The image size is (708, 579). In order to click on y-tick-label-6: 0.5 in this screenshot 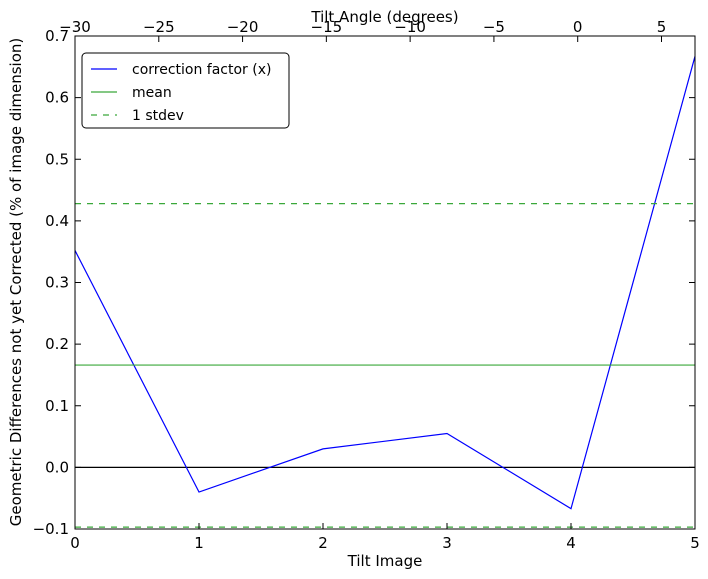, I will do `click(57, 159)`.